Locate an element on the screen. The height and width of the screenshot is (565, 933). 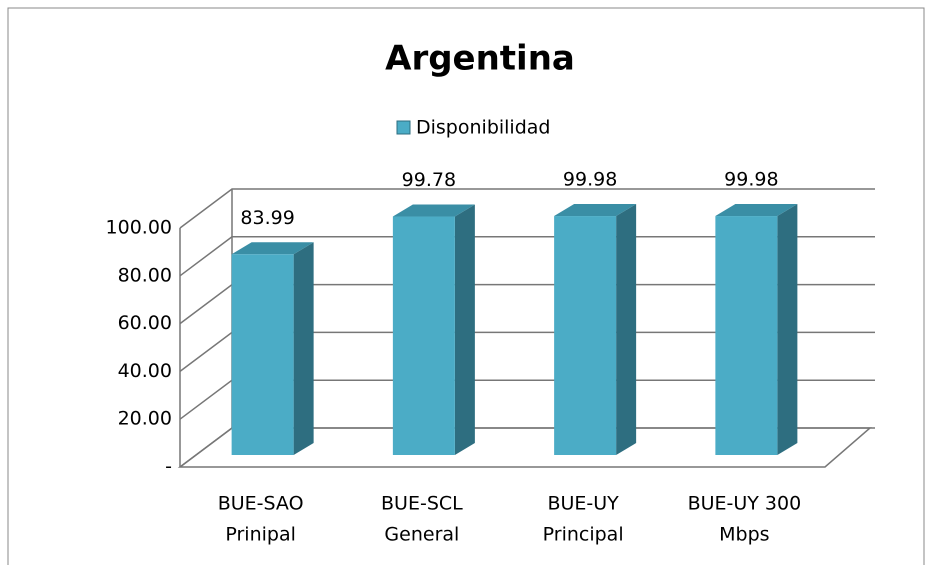
x-tick-label: BUE-UY 300 is located at coordinates (745, 504).